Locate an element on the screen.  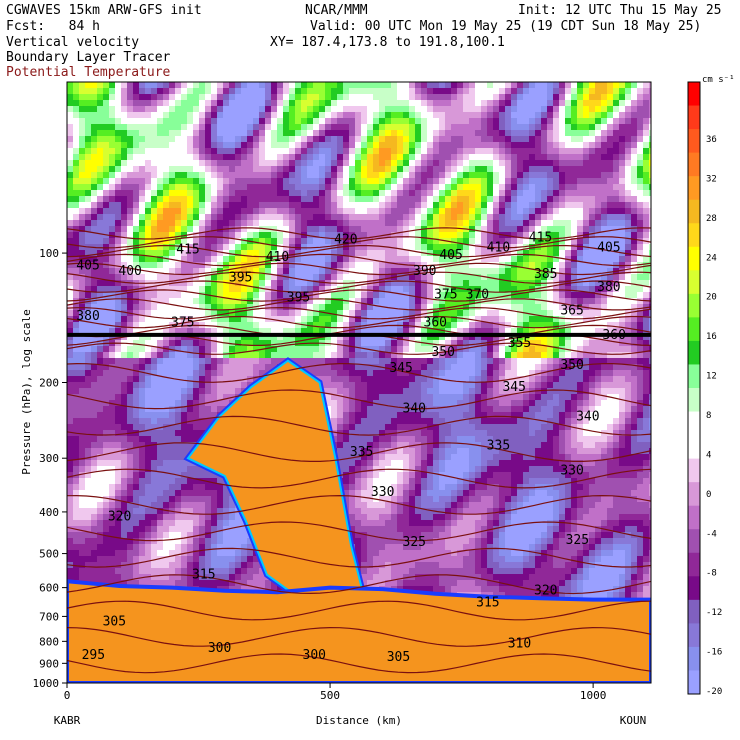
colorbar-tick-label: -8 is located at coordinates (711, 574).